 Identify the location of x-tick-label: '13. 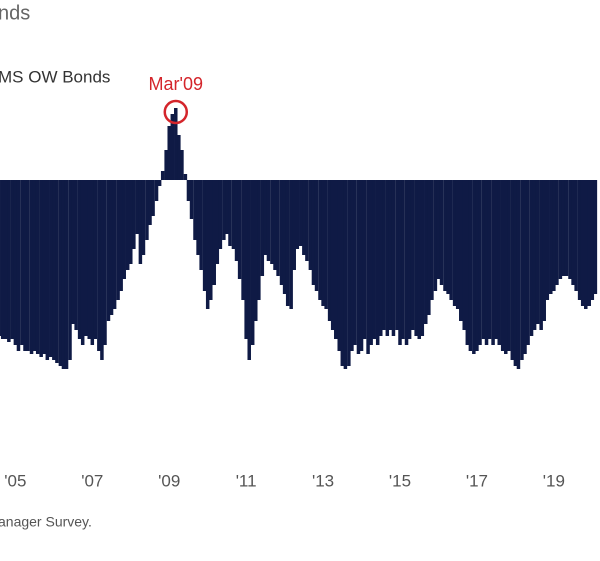
(323, 480).